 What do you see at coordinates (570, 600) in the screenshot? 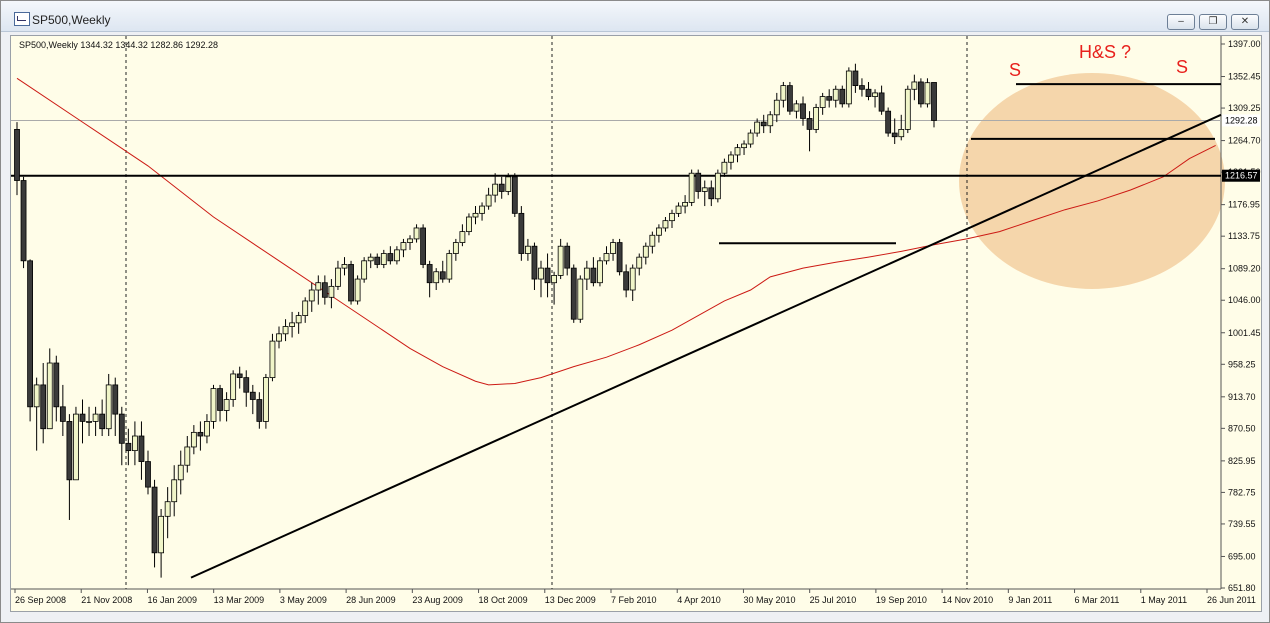
I see `x-tick-label: 13 Dec 2009` at bounding box center [570, 600].